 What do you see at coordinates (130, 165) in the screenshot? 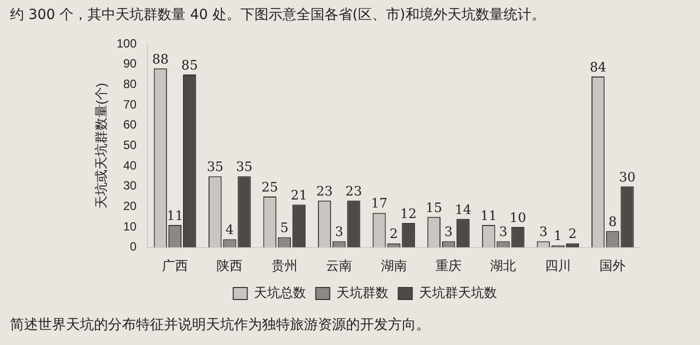
I see `y-tick-label: 40` at bounding box center [130, 165].